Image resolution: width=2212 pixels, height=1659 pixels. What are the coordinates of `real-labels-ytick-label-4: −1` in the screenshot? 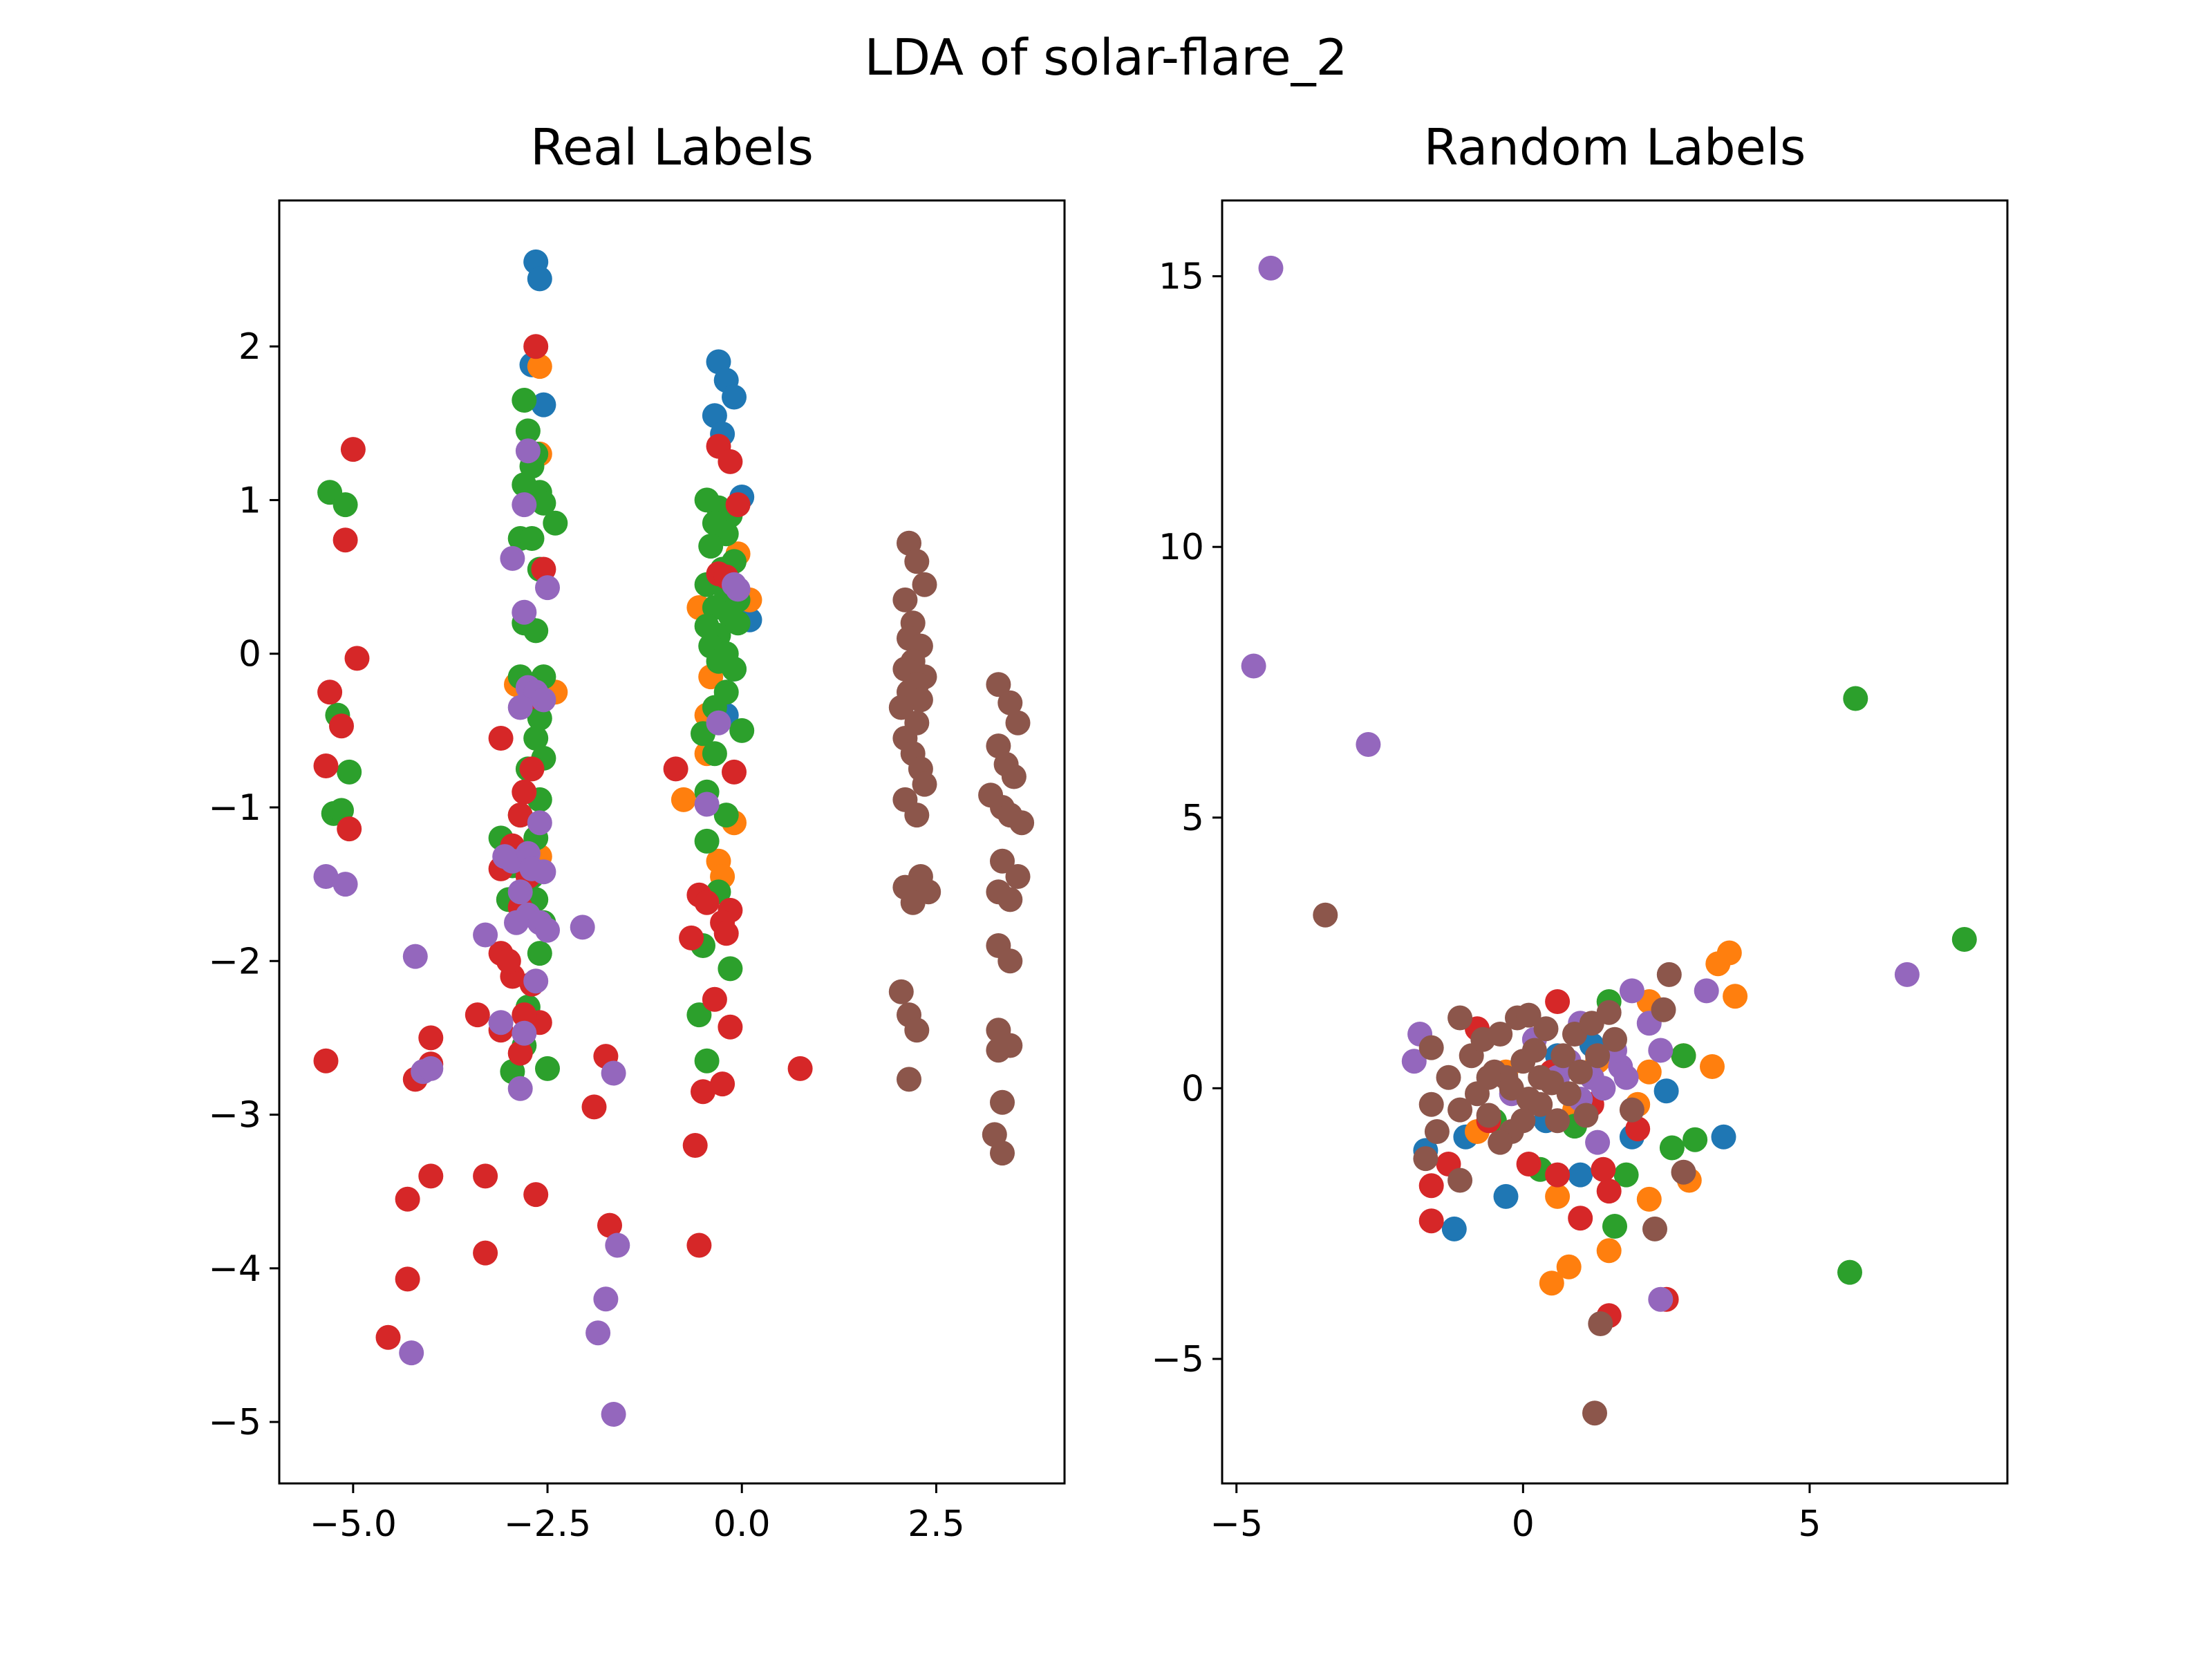 It's located at (235, 808).